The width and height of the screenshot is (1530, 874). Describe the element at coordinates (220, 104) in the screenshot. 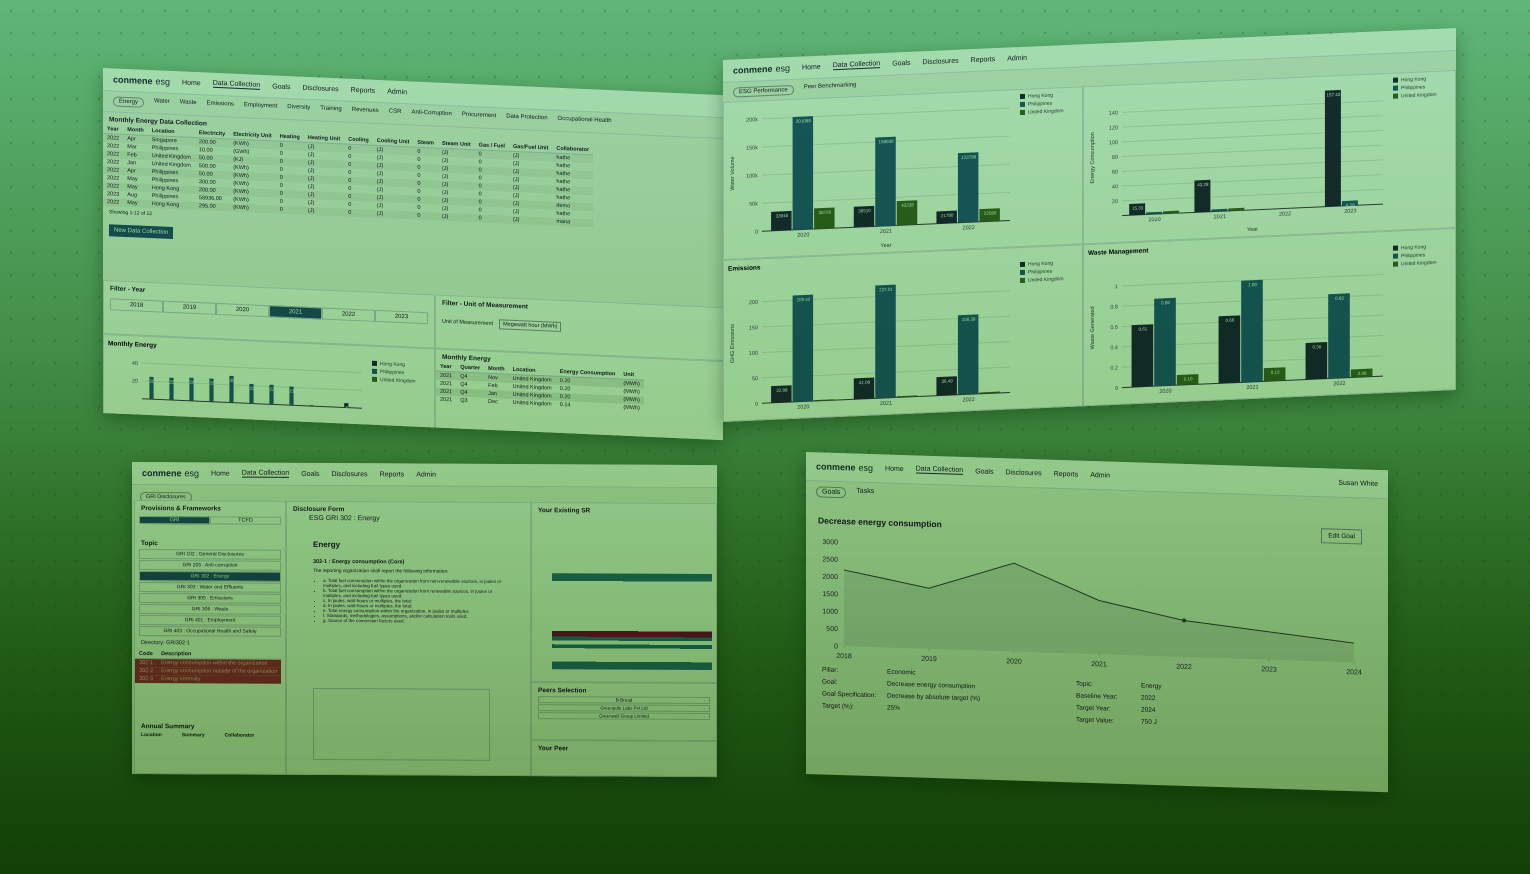

I see `tab: Emissions` at that location.